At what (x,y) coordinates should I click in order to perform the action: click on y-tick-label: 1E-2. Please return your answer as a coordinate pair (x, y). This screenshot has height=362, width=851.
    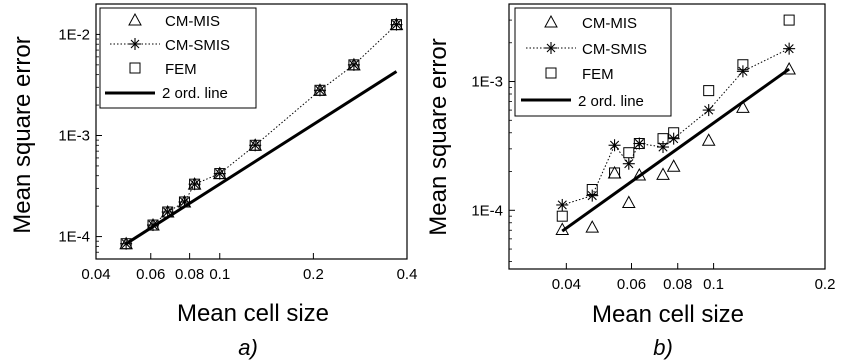
    Looking at the image, I should click on (74, 34).